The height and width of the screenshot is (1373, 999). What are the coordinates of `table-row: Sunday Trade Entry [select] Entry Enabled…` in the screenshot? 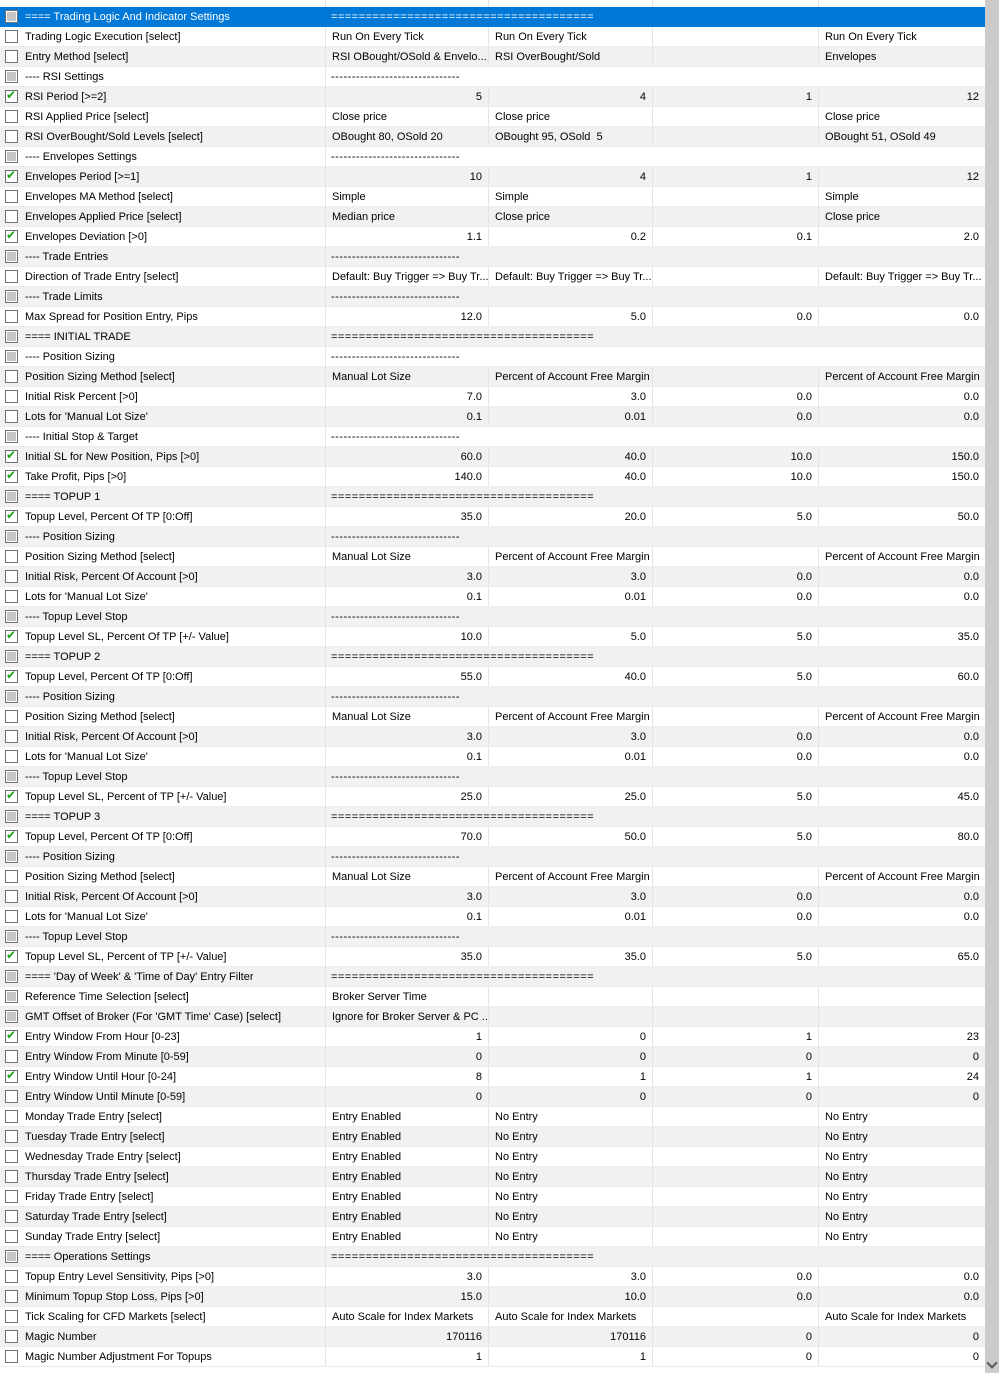 It's located at (492, 1237).